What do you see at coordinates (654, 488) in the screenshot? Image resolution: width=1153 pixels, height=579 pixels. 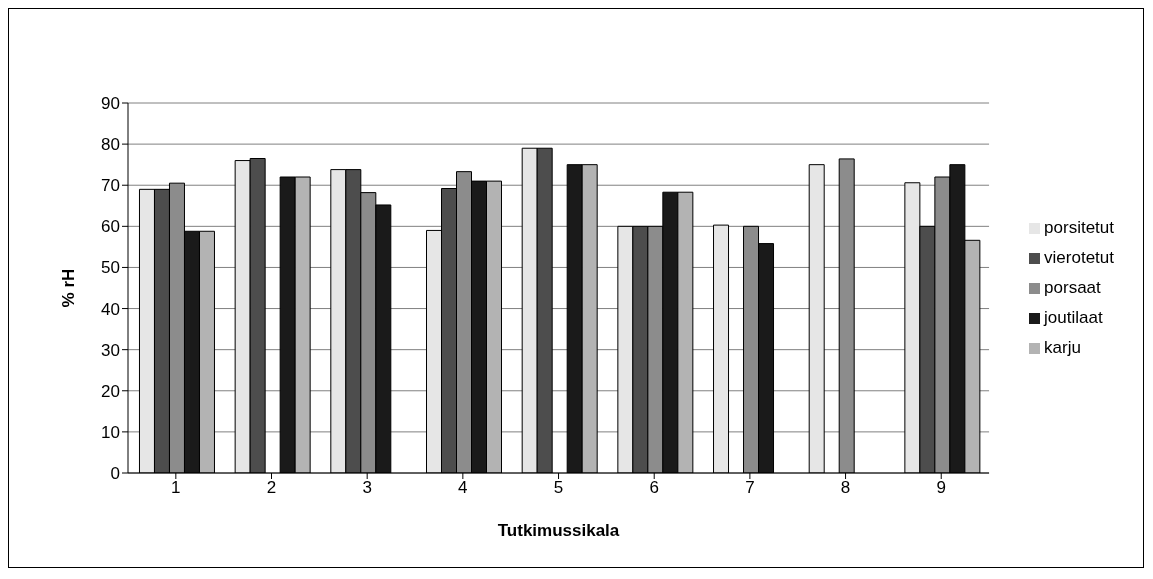 I see `x-tick-label: 6` at bounding box center [654, 488].